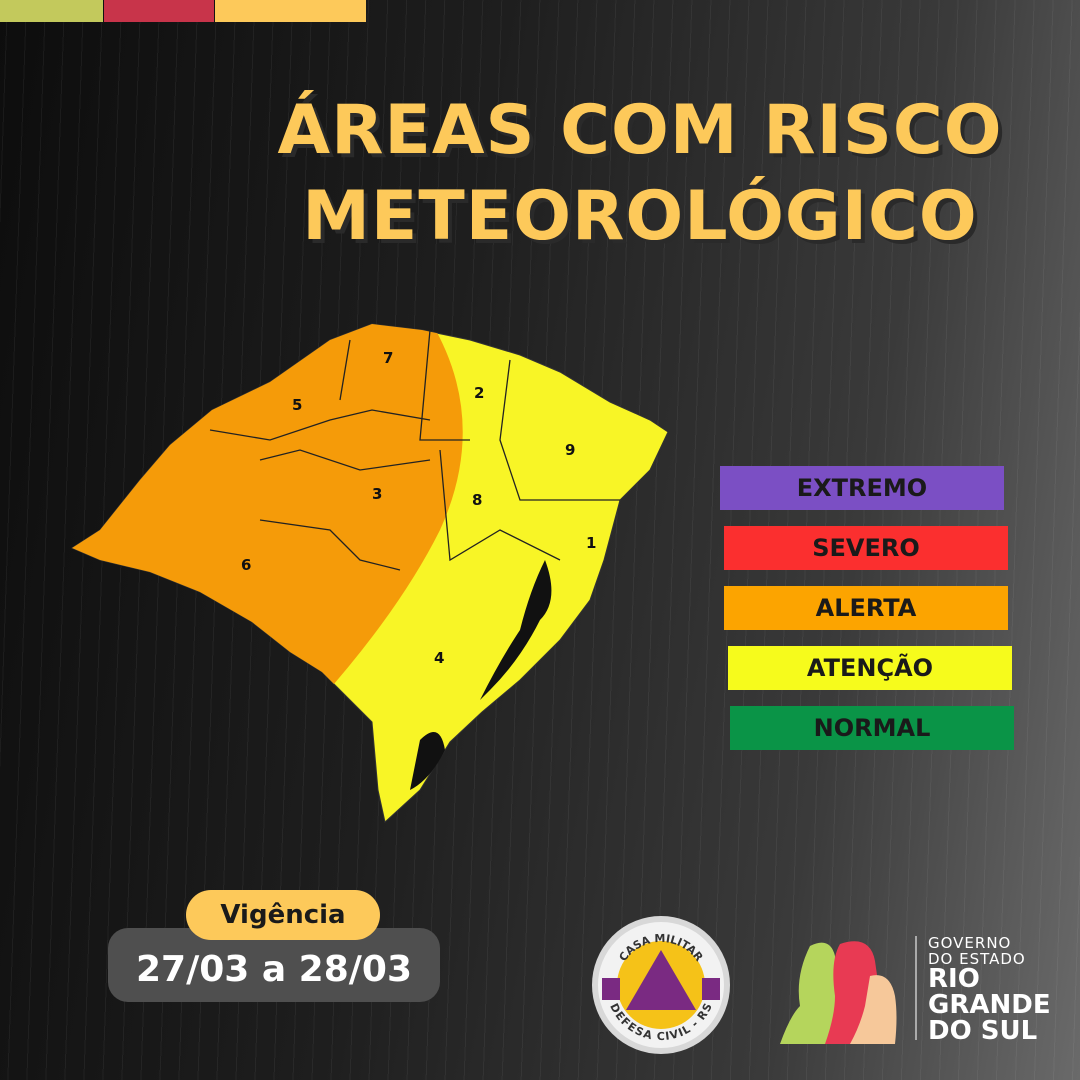 The height and width of the screenshot is (1080, 1080). Describe the element at coordinates (274, 965) in the screenshot. I see `validity-dates: 27/03 a 28/03` at that location.